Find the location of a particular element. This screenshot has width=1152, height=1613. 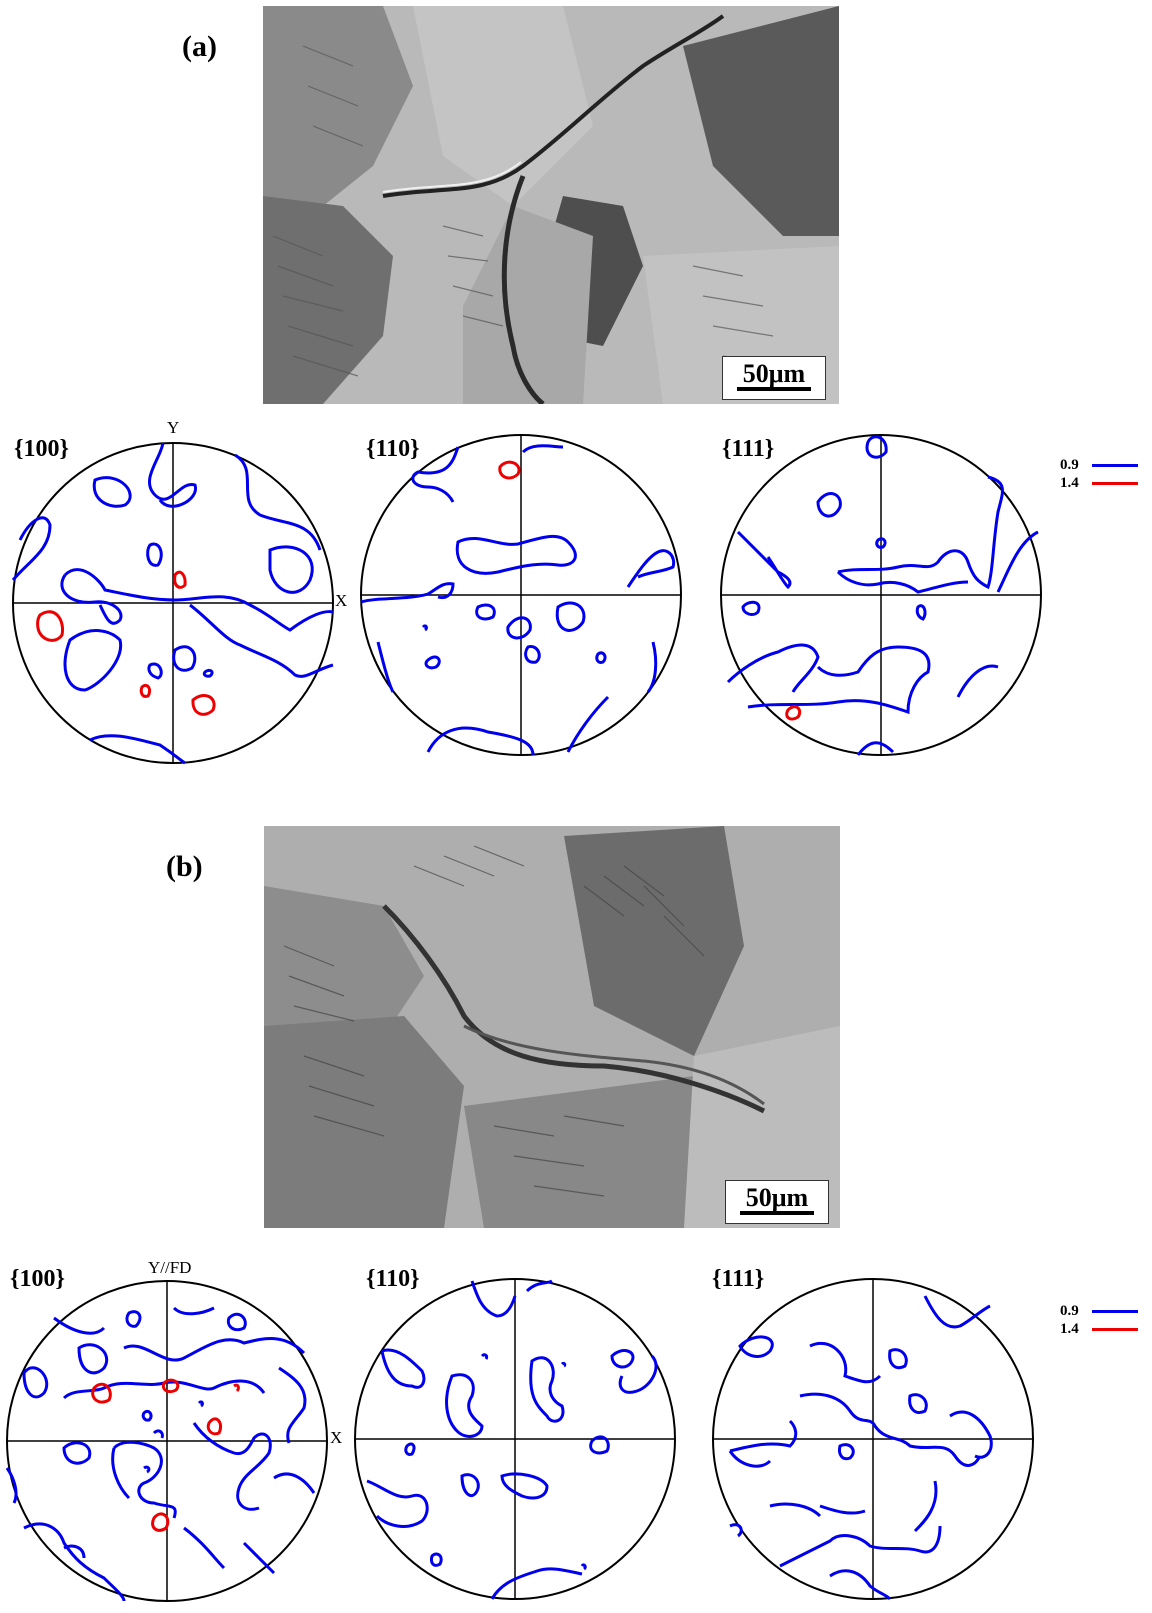

micrograph-a is located at coordinates (551, 205).